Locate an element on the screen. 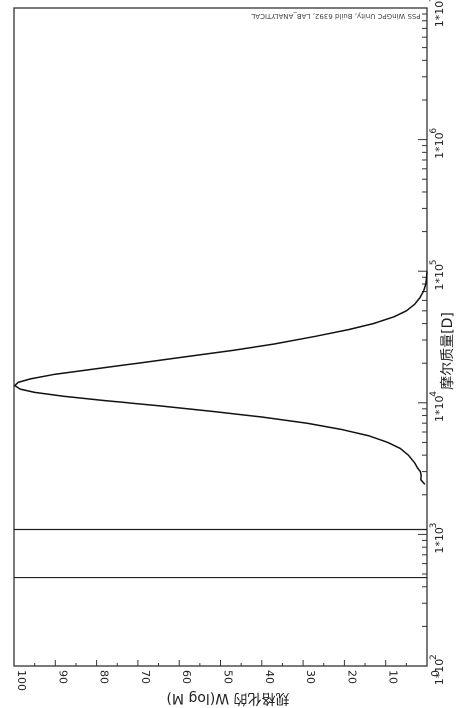 The width and height of the screenshot is (474, 708). x-tick-label: 1*102 is located at coordinates (437, 669).